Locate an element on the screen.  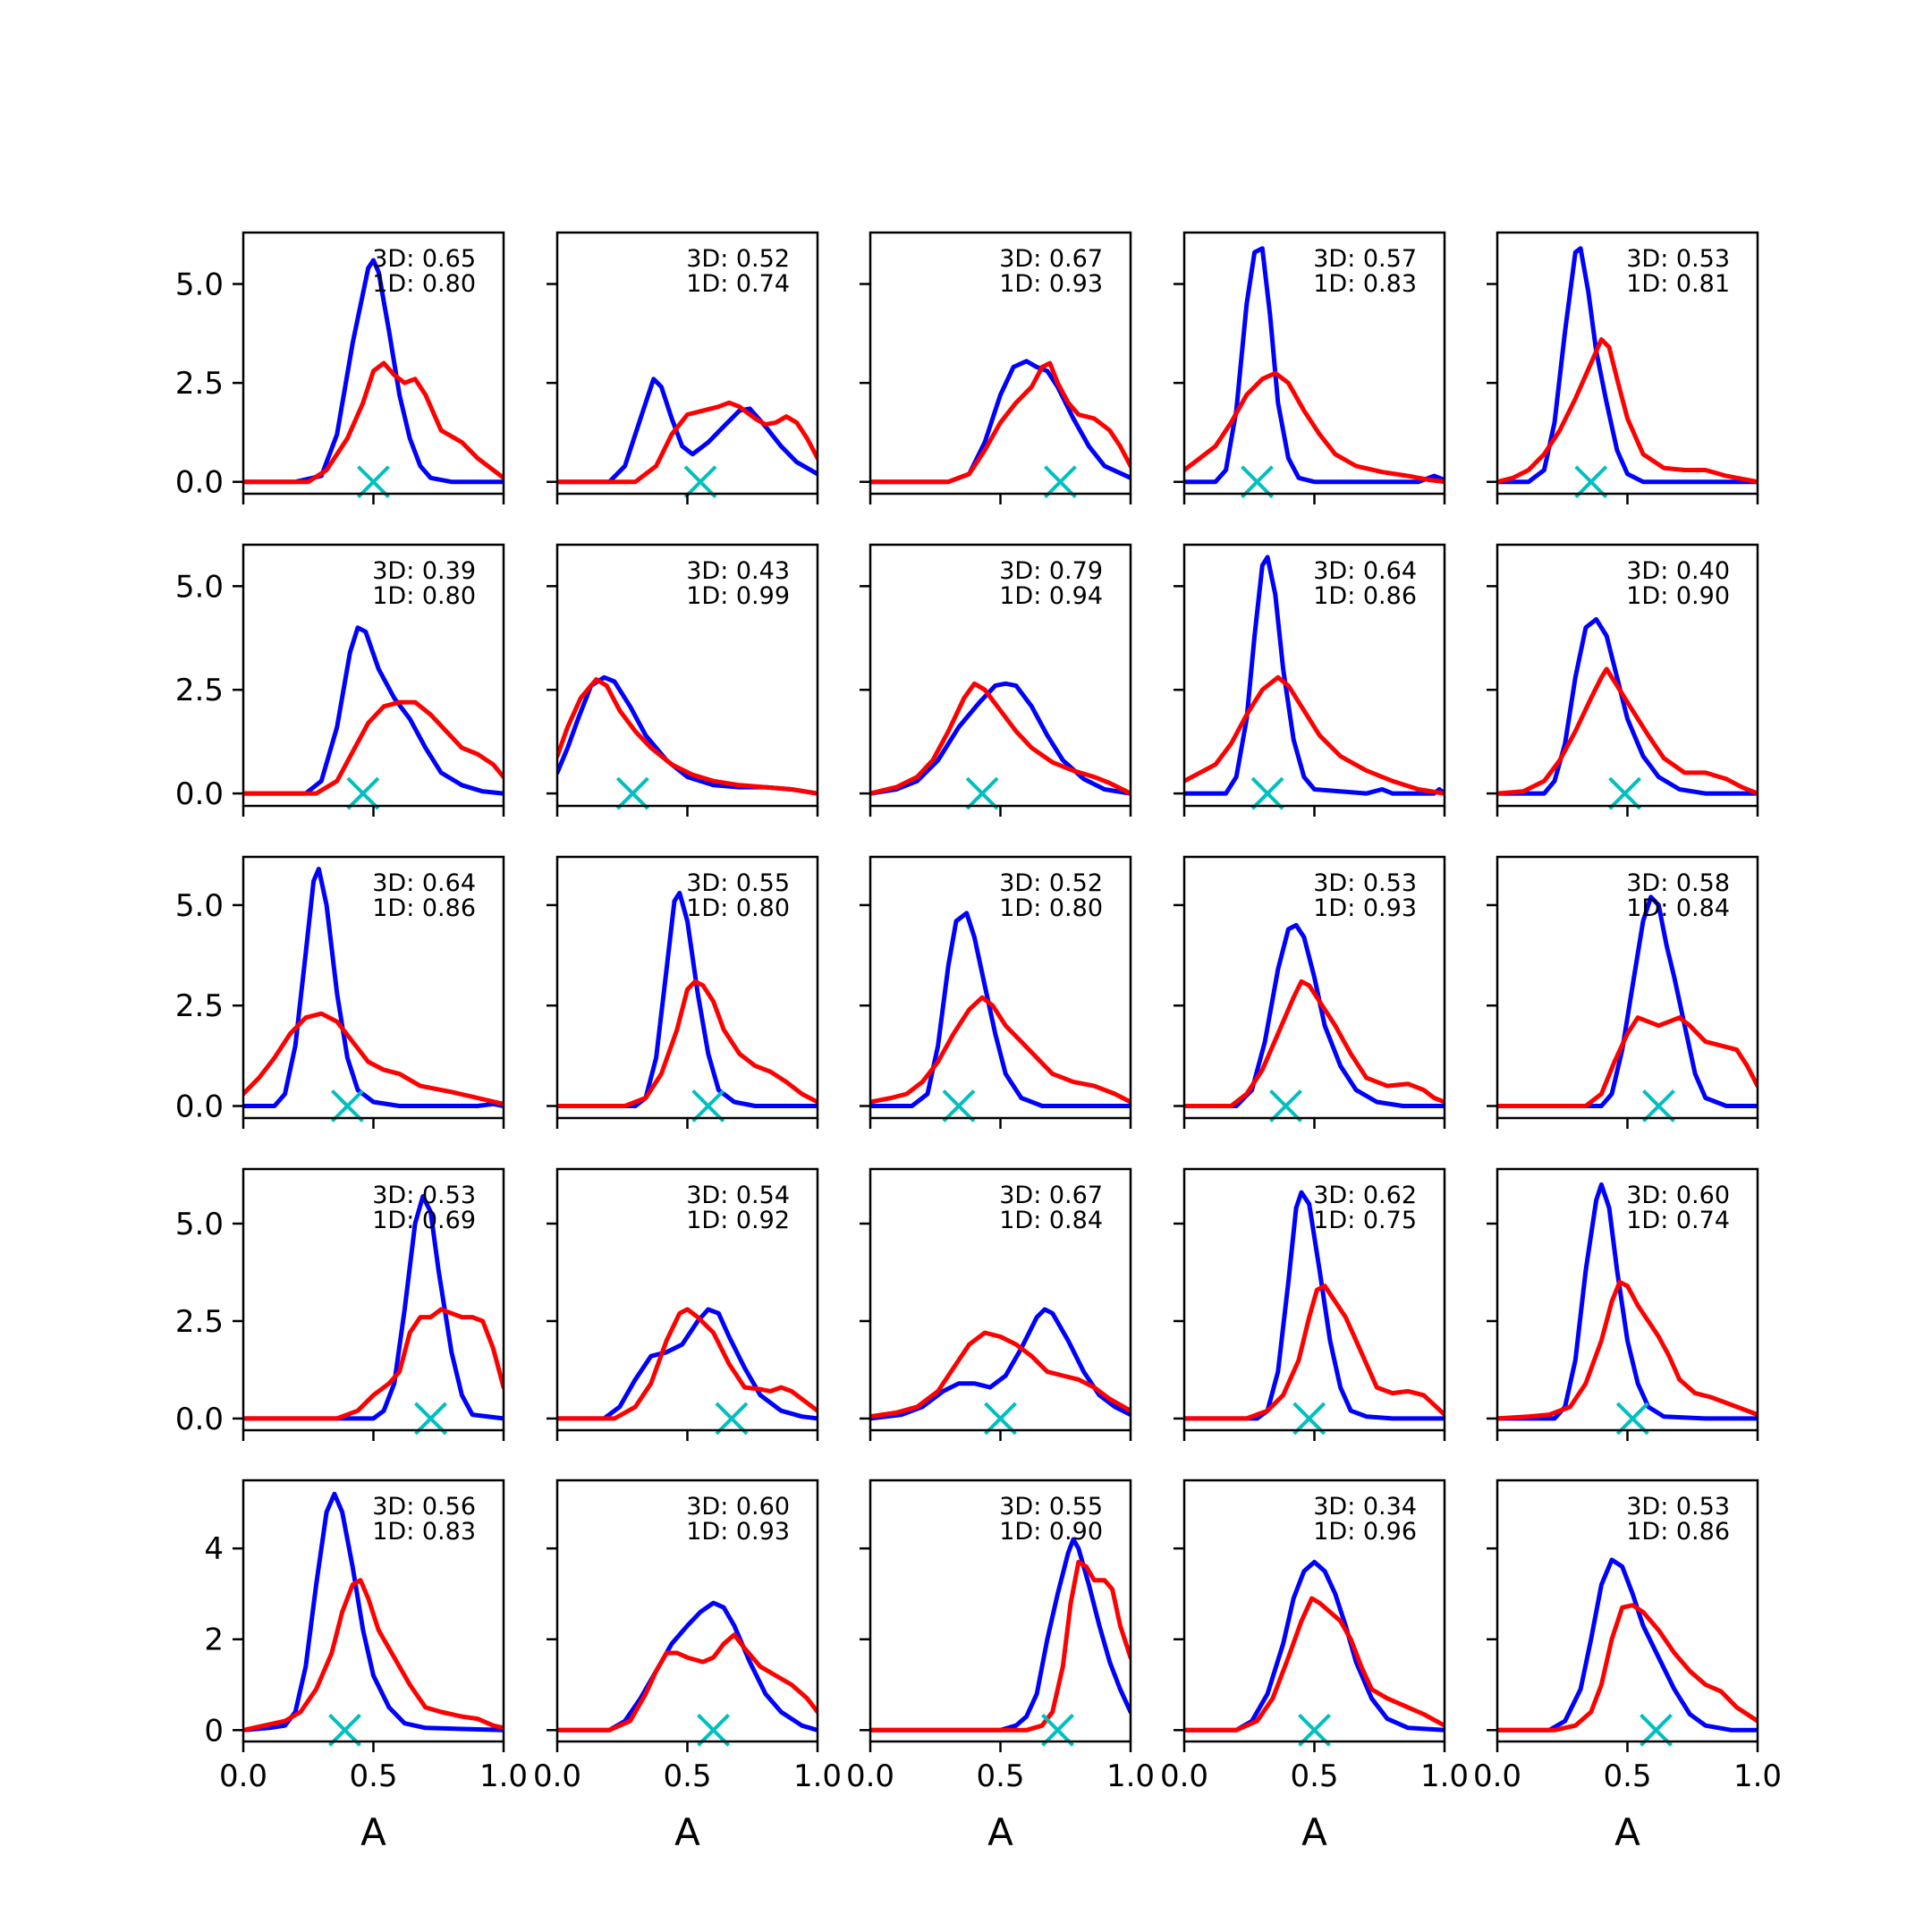
annotation-1d: 1D: 0.99 is located at coordinates (738, 596).